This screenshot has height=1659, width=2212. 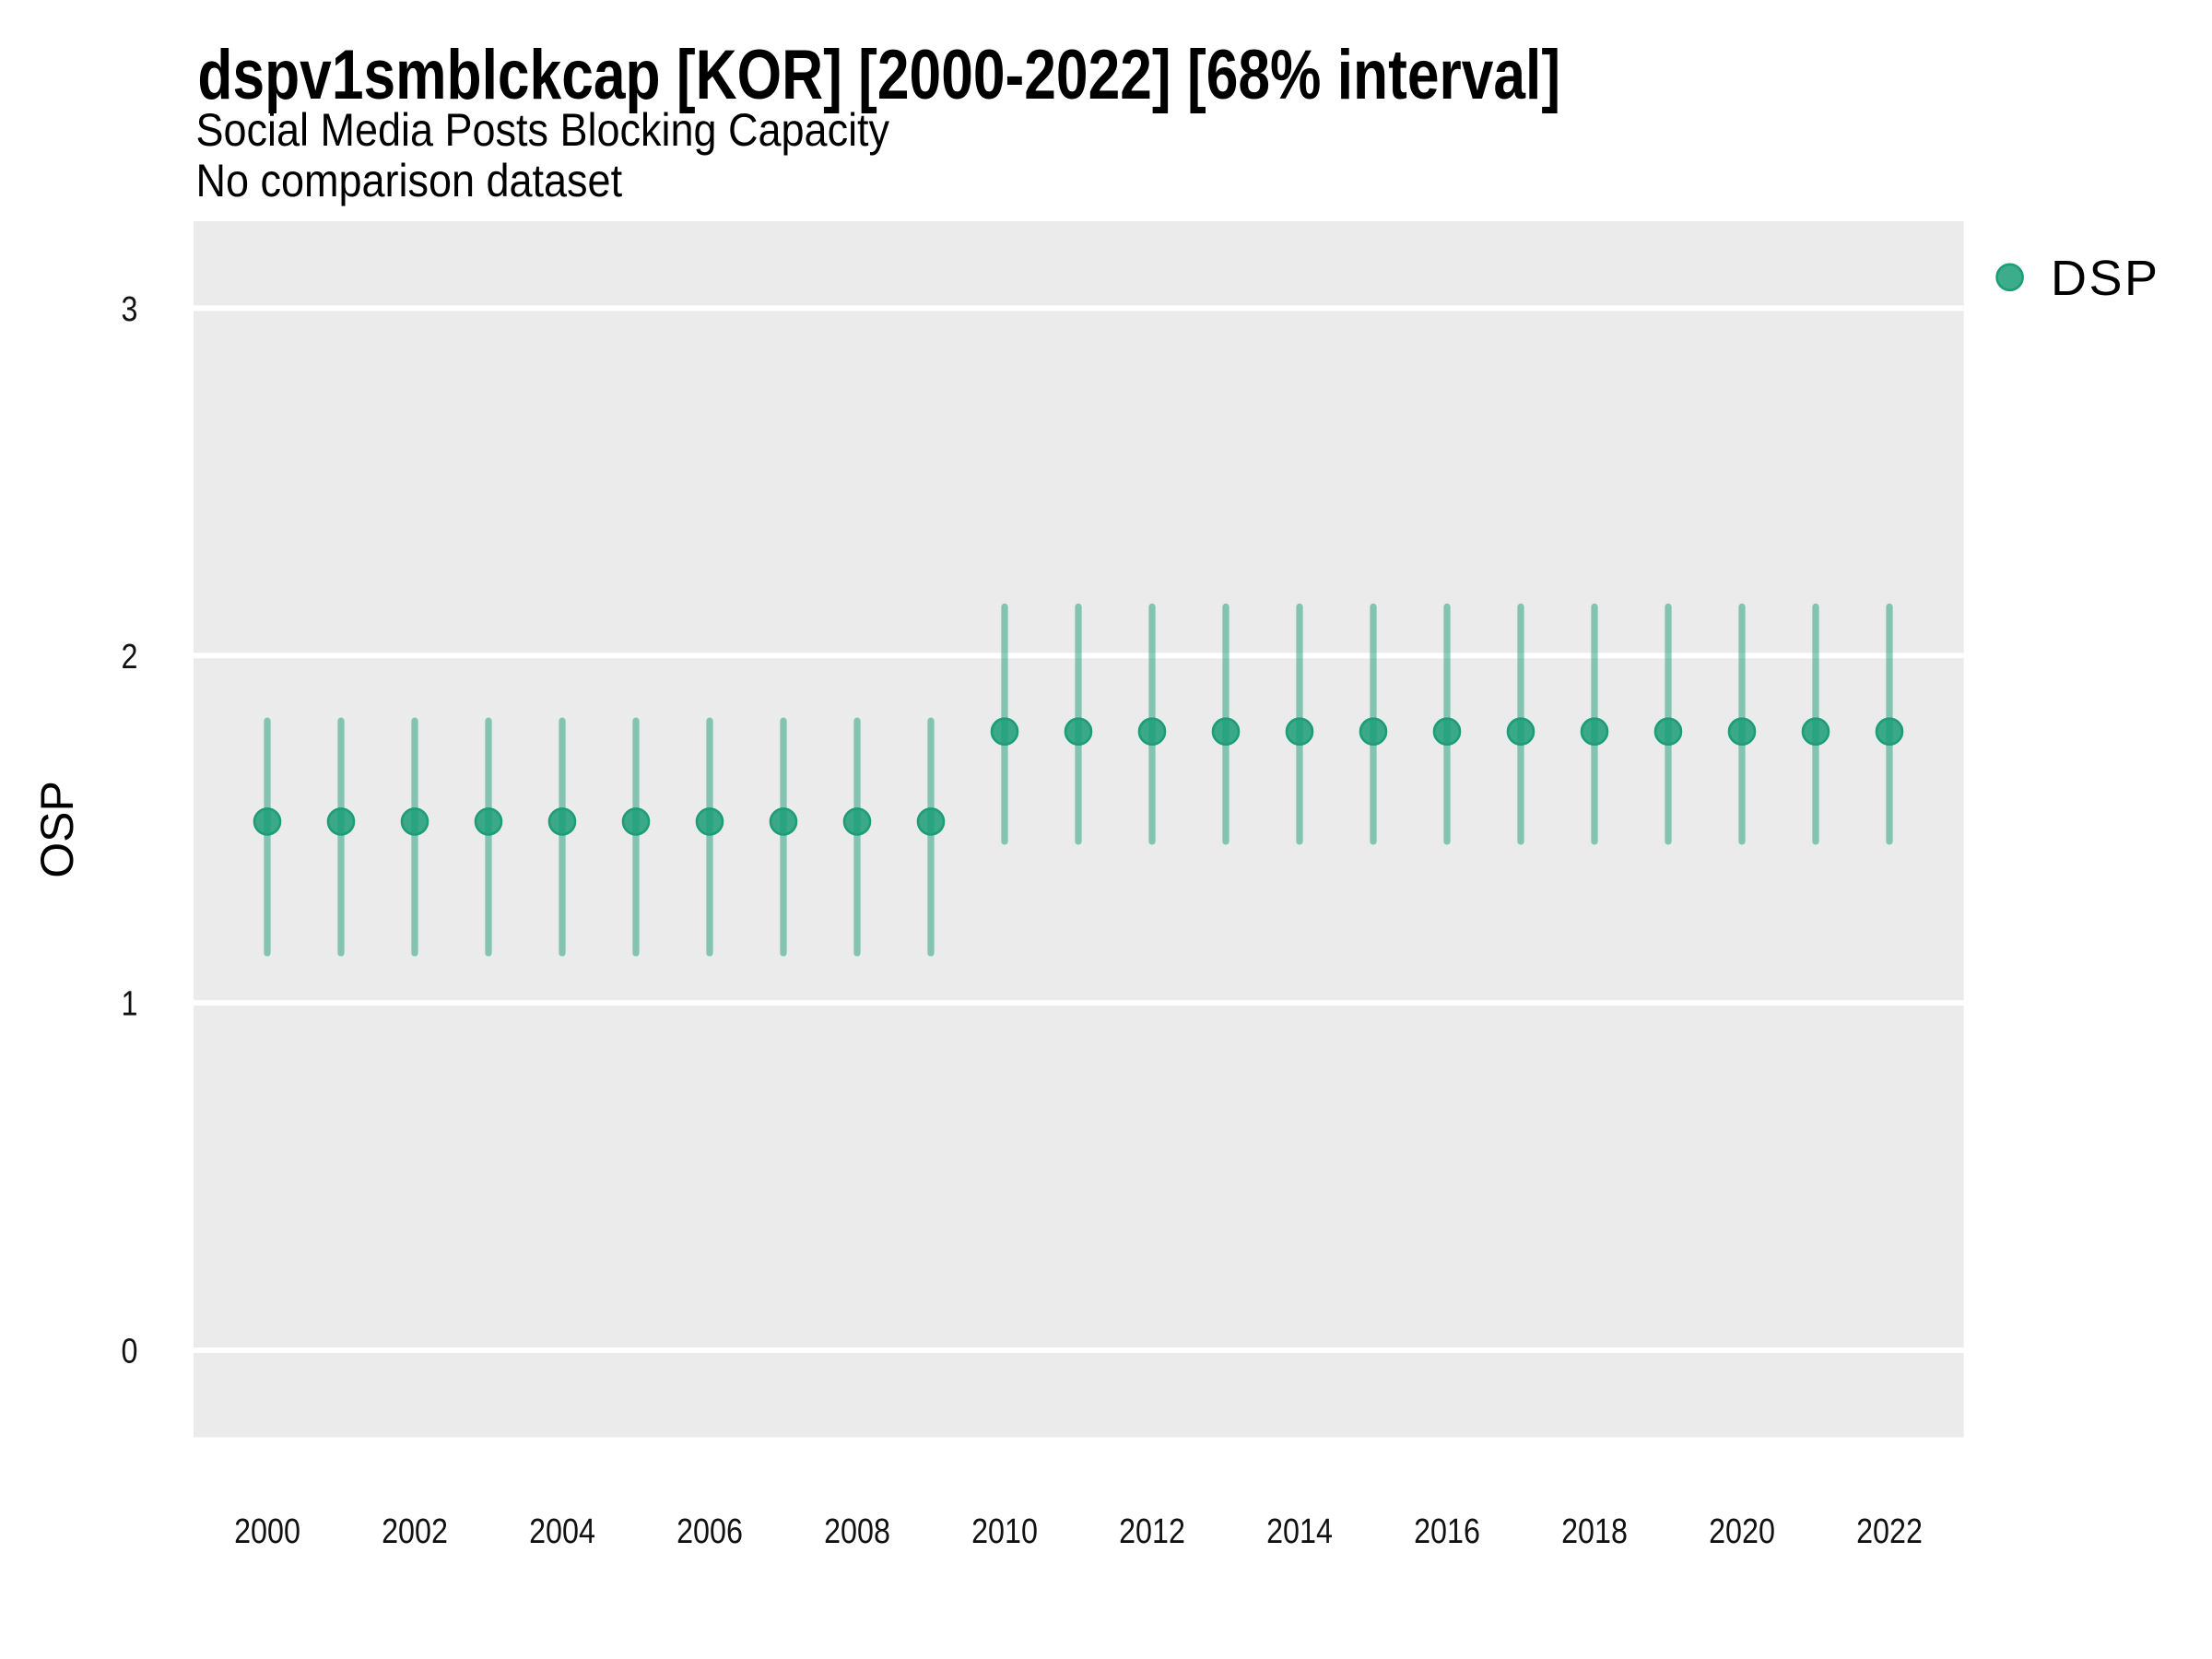 I want to click on svg-text: 0, so click(x=130, y=1351).